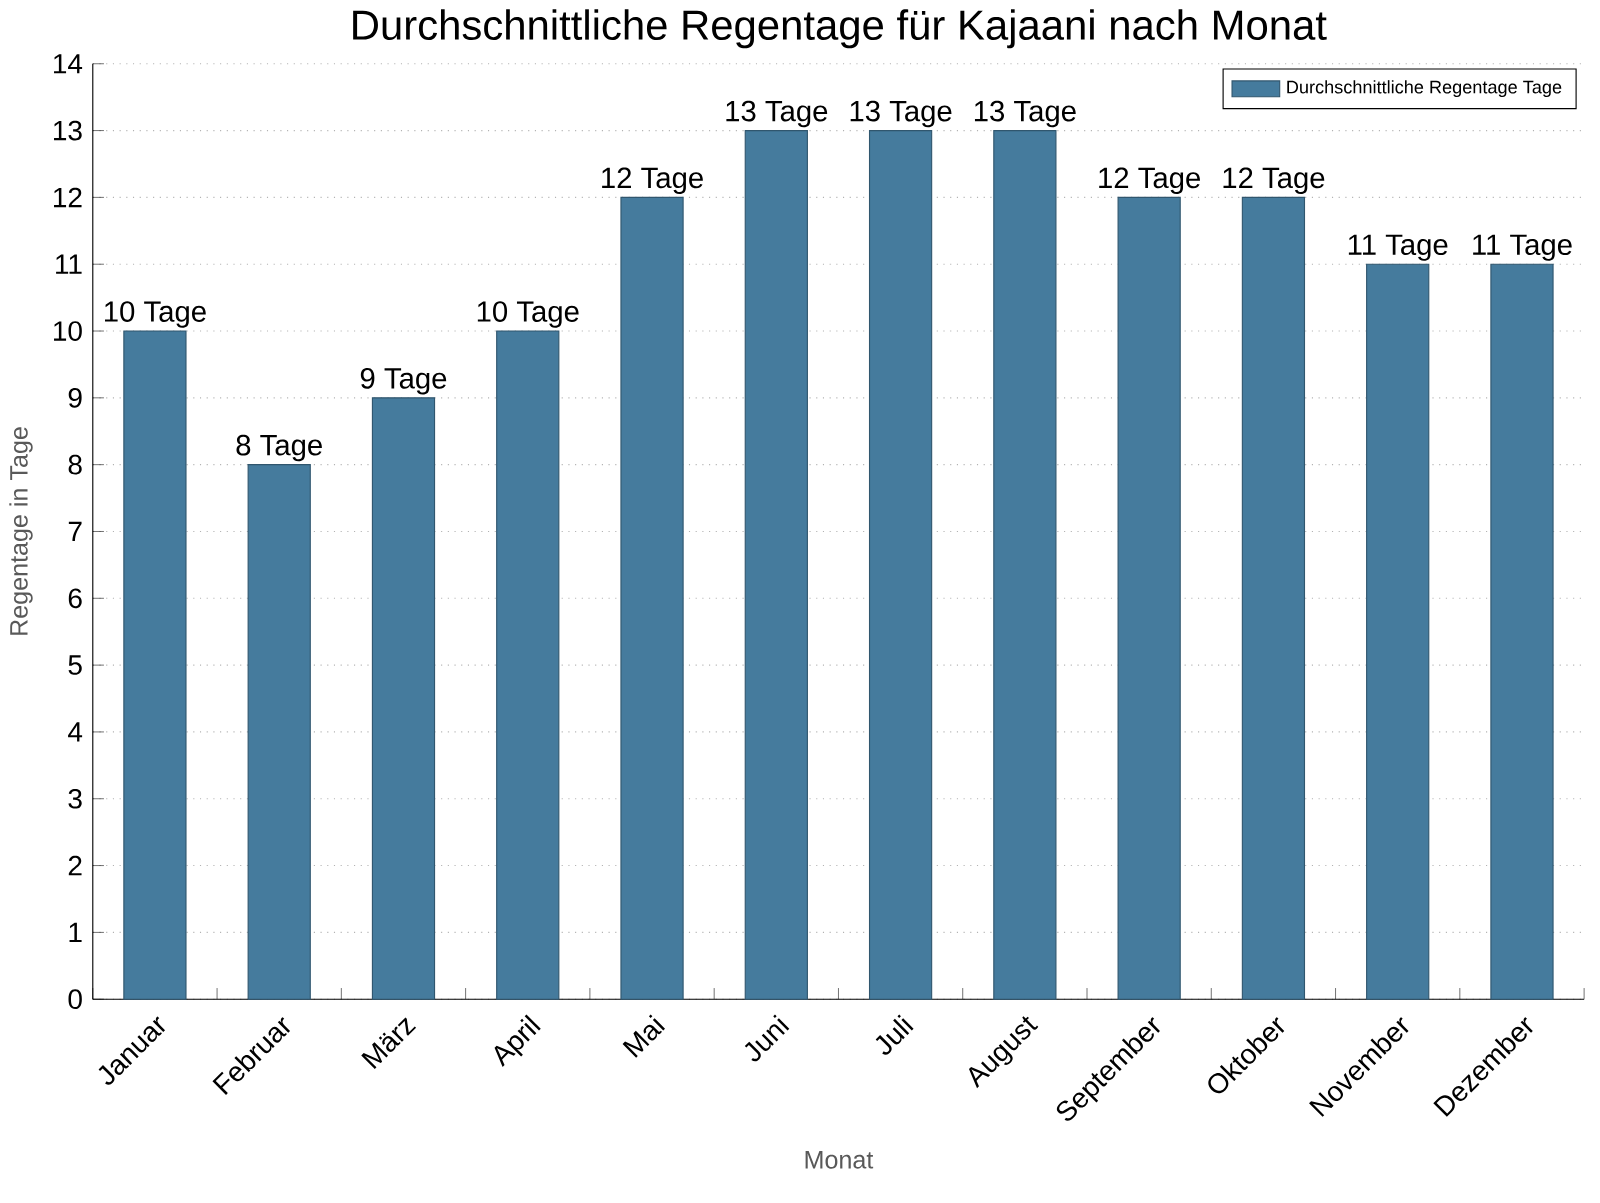  Describe the element at coordinates (68, 197) in the screenshot. I see `y-tick-label: 12` at that location.